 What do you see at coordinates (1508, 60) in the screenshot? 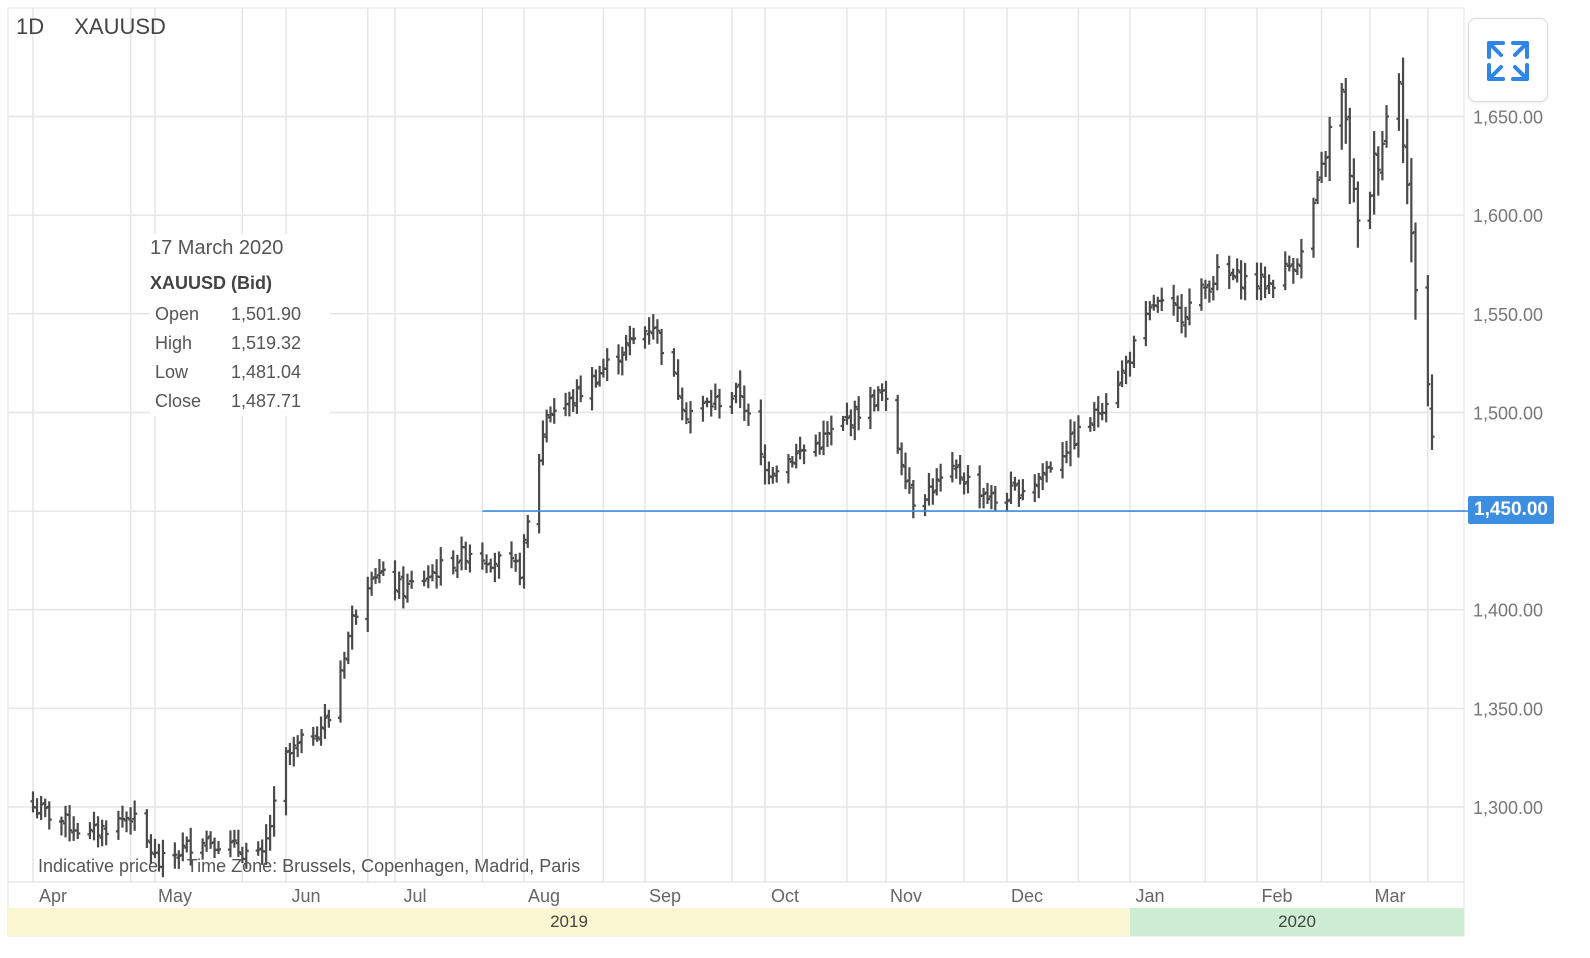
I see `expand-button` at bounding box center [1508, 60].